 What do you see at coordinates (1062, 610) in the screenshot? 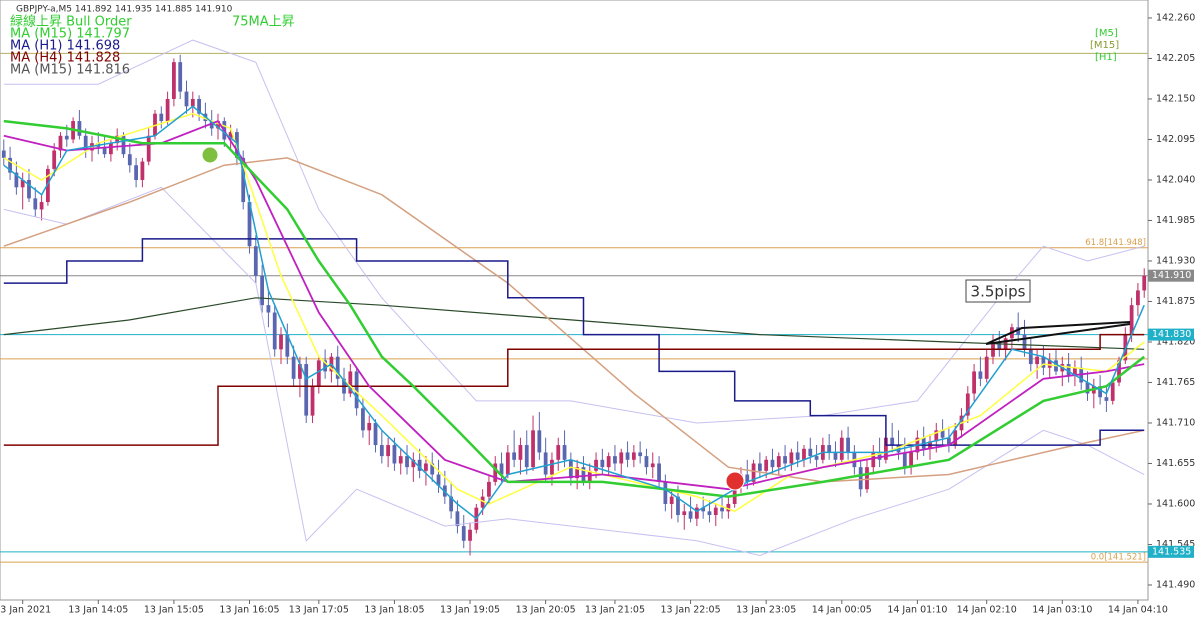
I see `x-tick-label: 14 Jan 03:10` at bounding box center [1062, 610].